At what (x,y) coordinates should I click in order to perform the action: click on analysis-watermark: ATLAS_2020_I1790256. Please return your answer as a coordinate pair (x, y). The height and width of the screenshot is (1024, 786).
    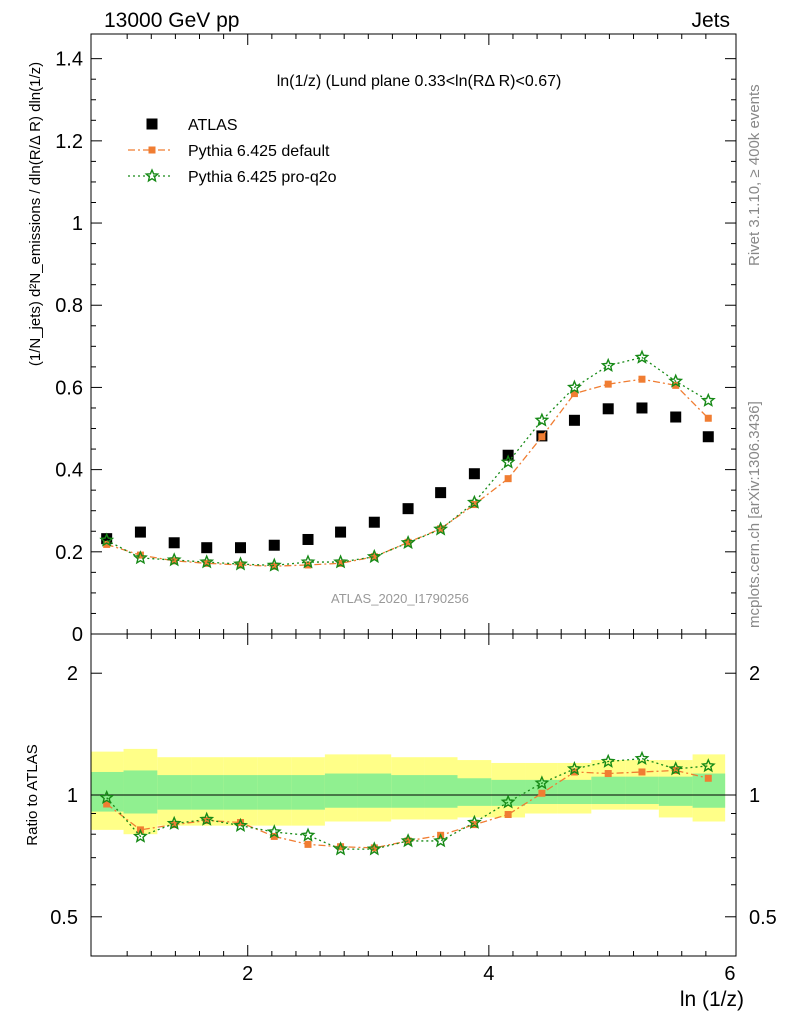
    Looking at the image, I should click on (400, 598).